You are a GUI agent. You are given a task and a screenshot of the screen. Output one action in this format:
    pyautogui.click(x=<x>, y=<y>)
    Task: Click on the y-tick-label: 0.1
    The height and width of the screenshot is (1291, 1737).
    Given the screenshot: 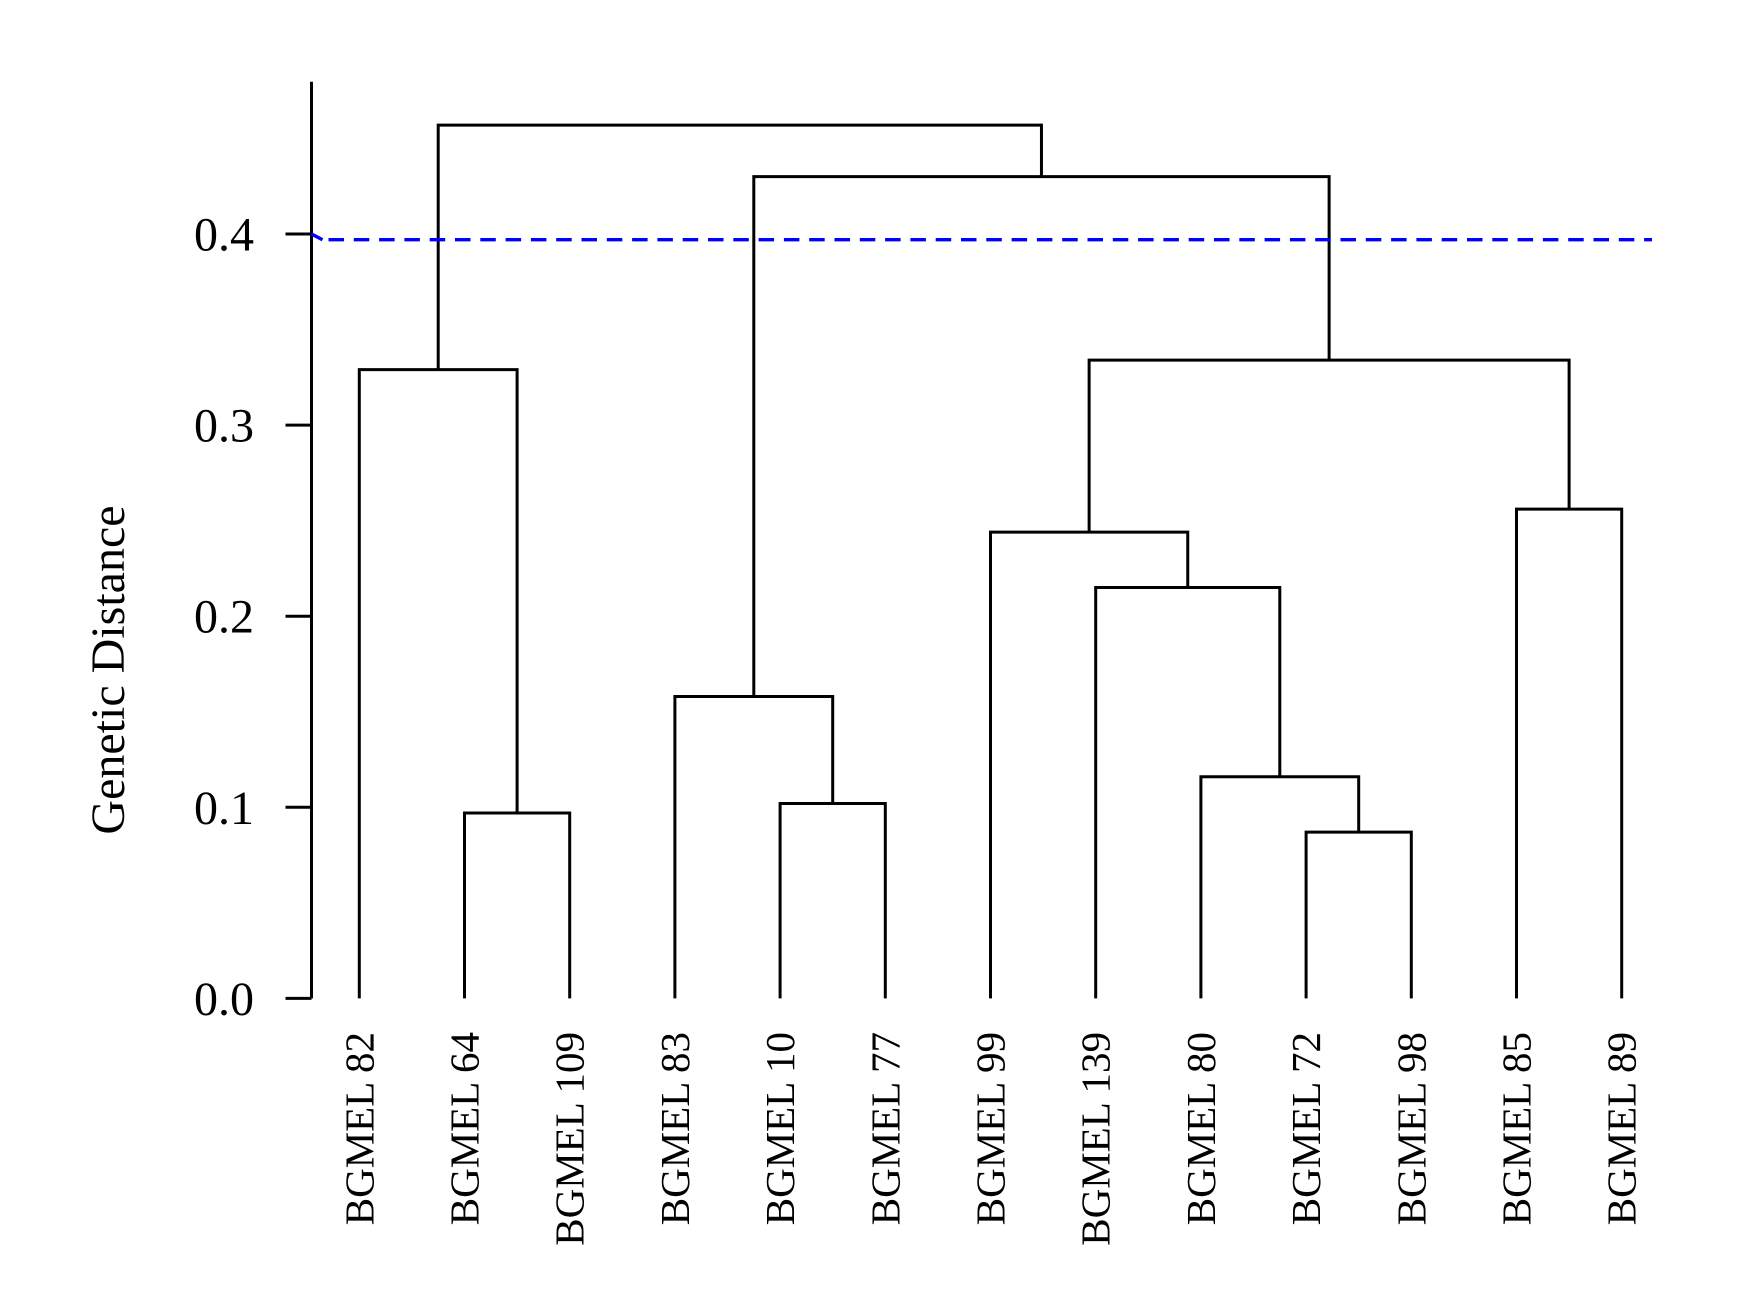 What is the action you would take?
    pyautogui.click(x=224, y=808)
    